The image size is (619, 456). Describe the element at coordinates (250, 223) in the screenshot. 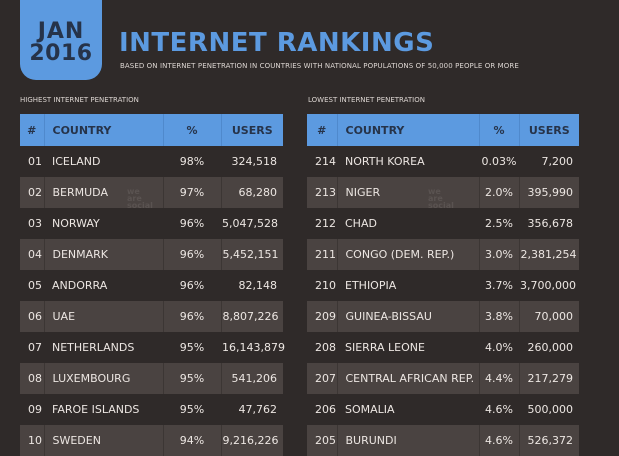

I see `users-cell: 5,047,528` at that location.